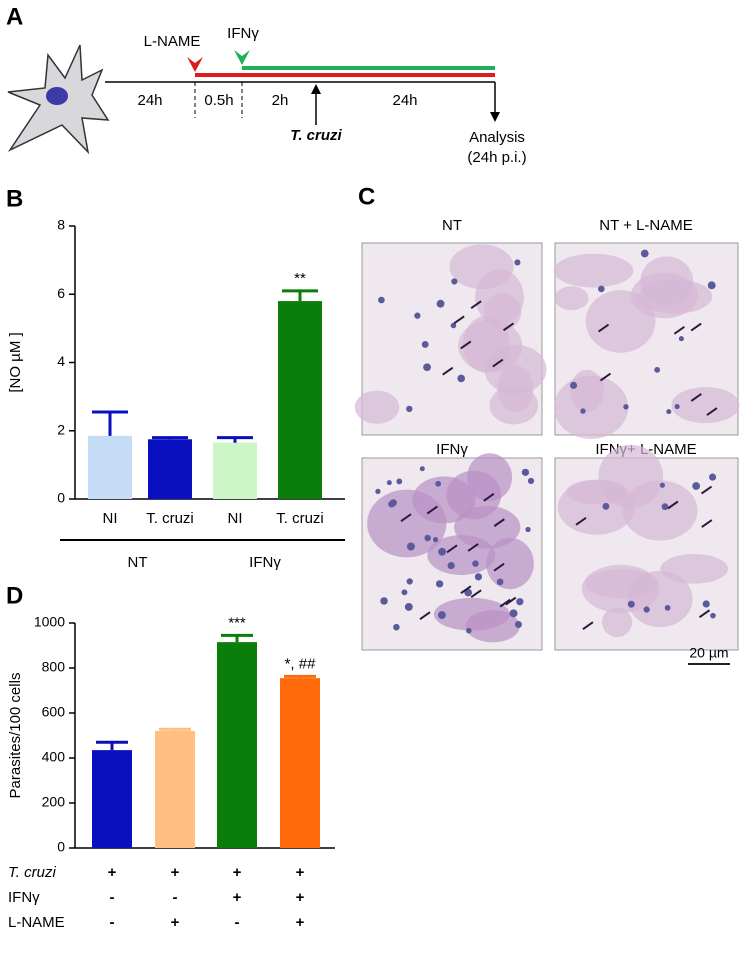 This screenshot has width=740, height=960. Describe the element at coordinates (497, 137) in the screenshot. I see `analysis-label: Analysis` at that location.